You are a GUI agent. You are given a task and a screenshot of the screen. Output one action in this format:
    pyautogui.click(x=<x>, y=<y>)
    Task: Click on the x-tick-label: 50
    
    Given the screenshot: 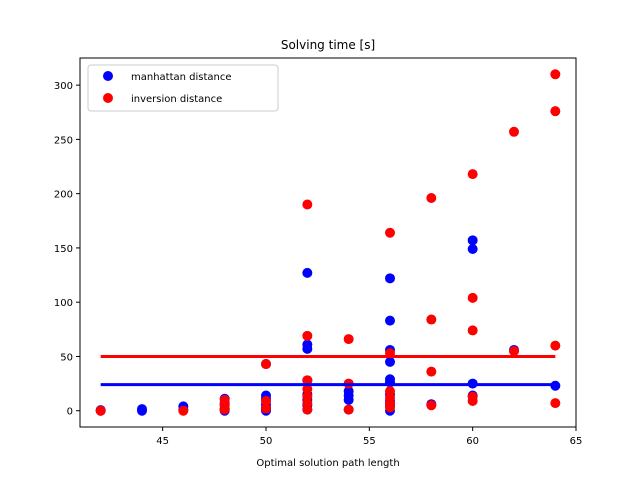 What is the action you would take?
    pyautogui.click(x=266, y=441)
    